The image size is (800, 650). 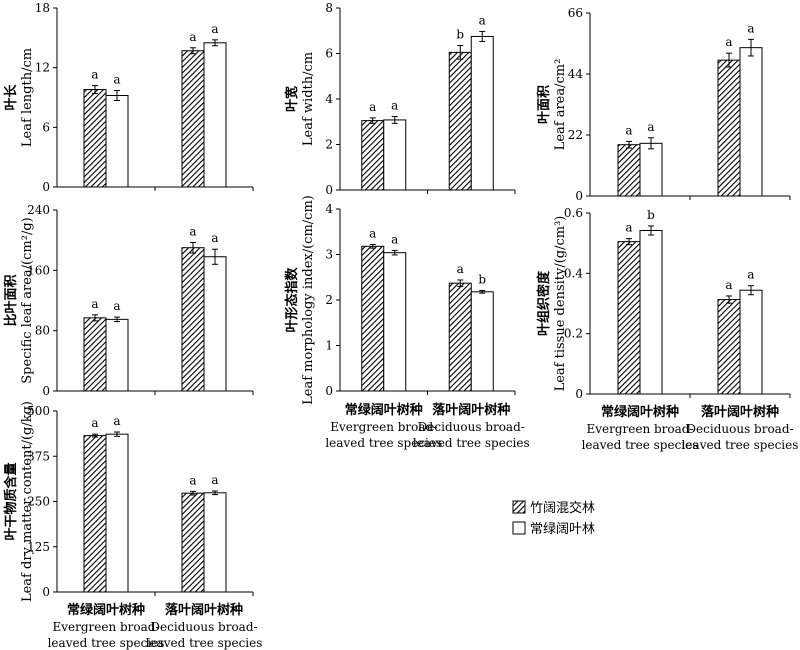 What do you see at coordinates (575, 135) in the screenshot?
I see `y-tick-label: 22` at bounding box center [575, 135].